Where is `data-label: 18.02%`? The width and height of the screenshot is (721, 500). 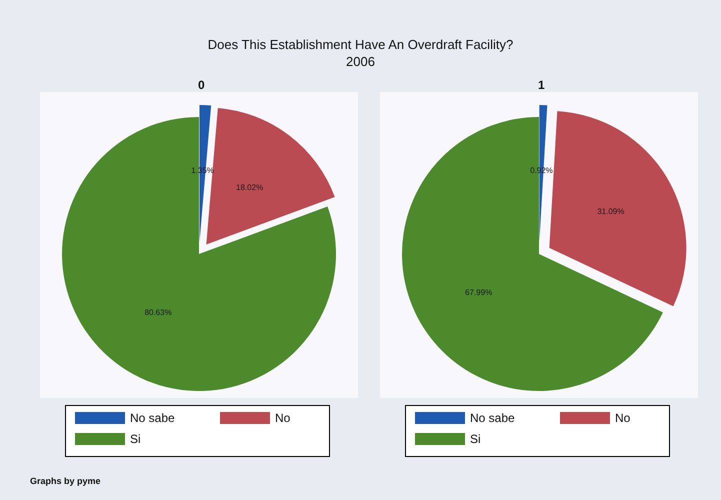
data-label: 18.02% is located at coordinates (250, 187).